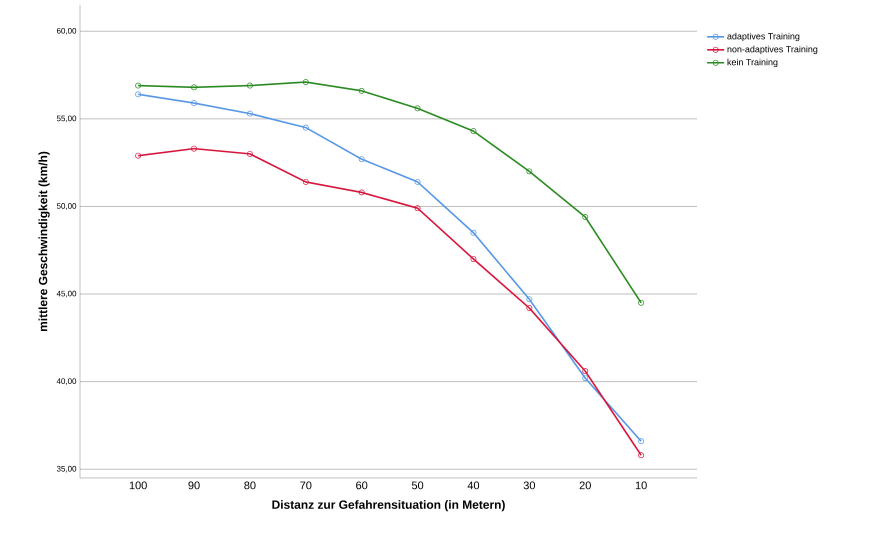  What do you see at coordinates (44, 242) in the screenshot?
I see `y-axis-title: mittlere Geschwindigkeit (km/h)` at bounding box center [44, 242].